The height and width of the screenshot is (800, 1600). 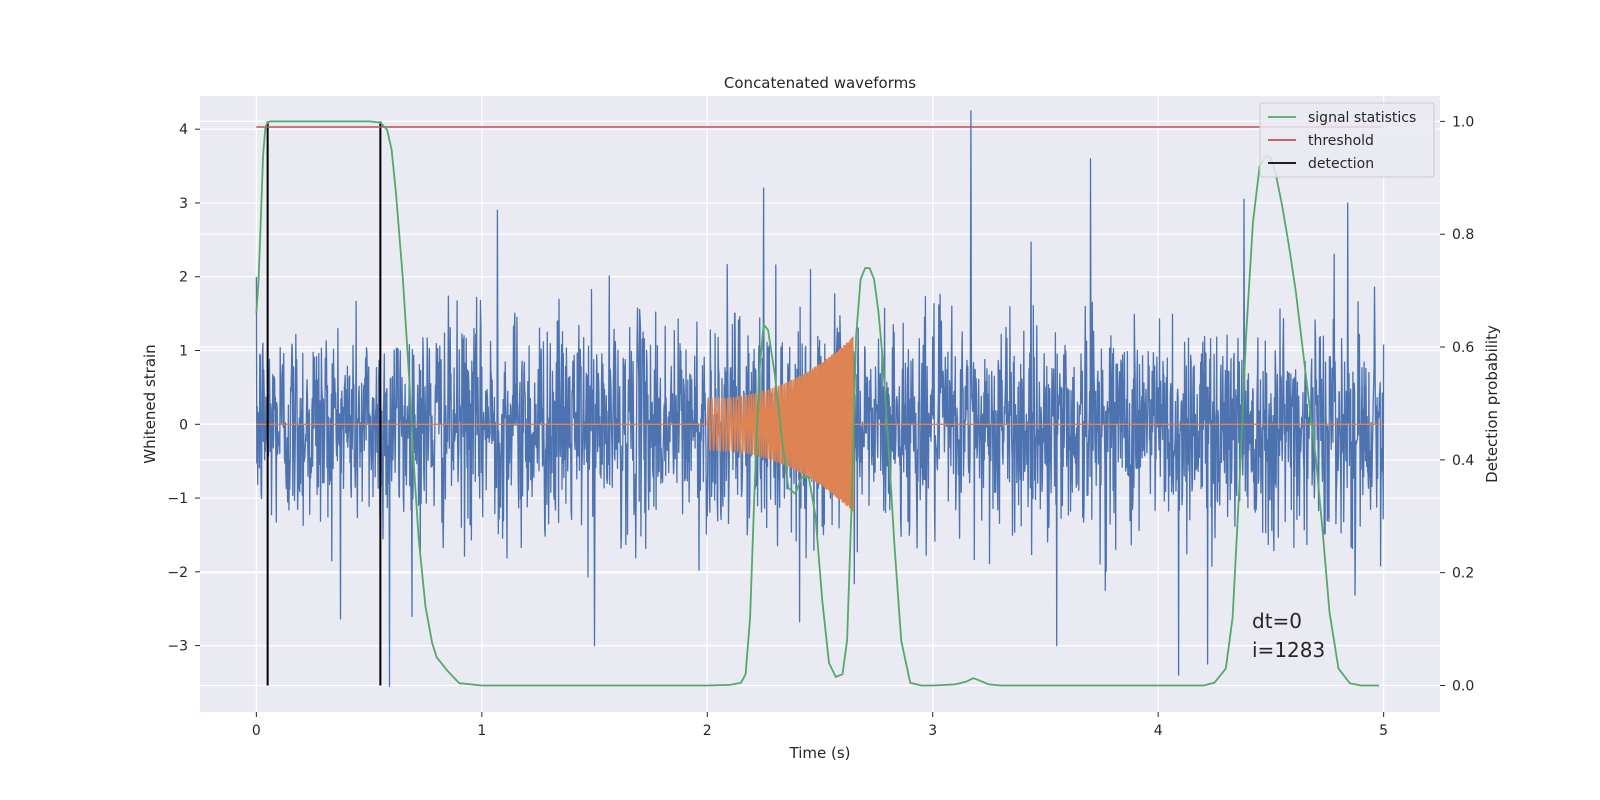 I want to click on y-axis-left: −3 −2 −1 0 1 2 3 4, so click(x=183, y=388).